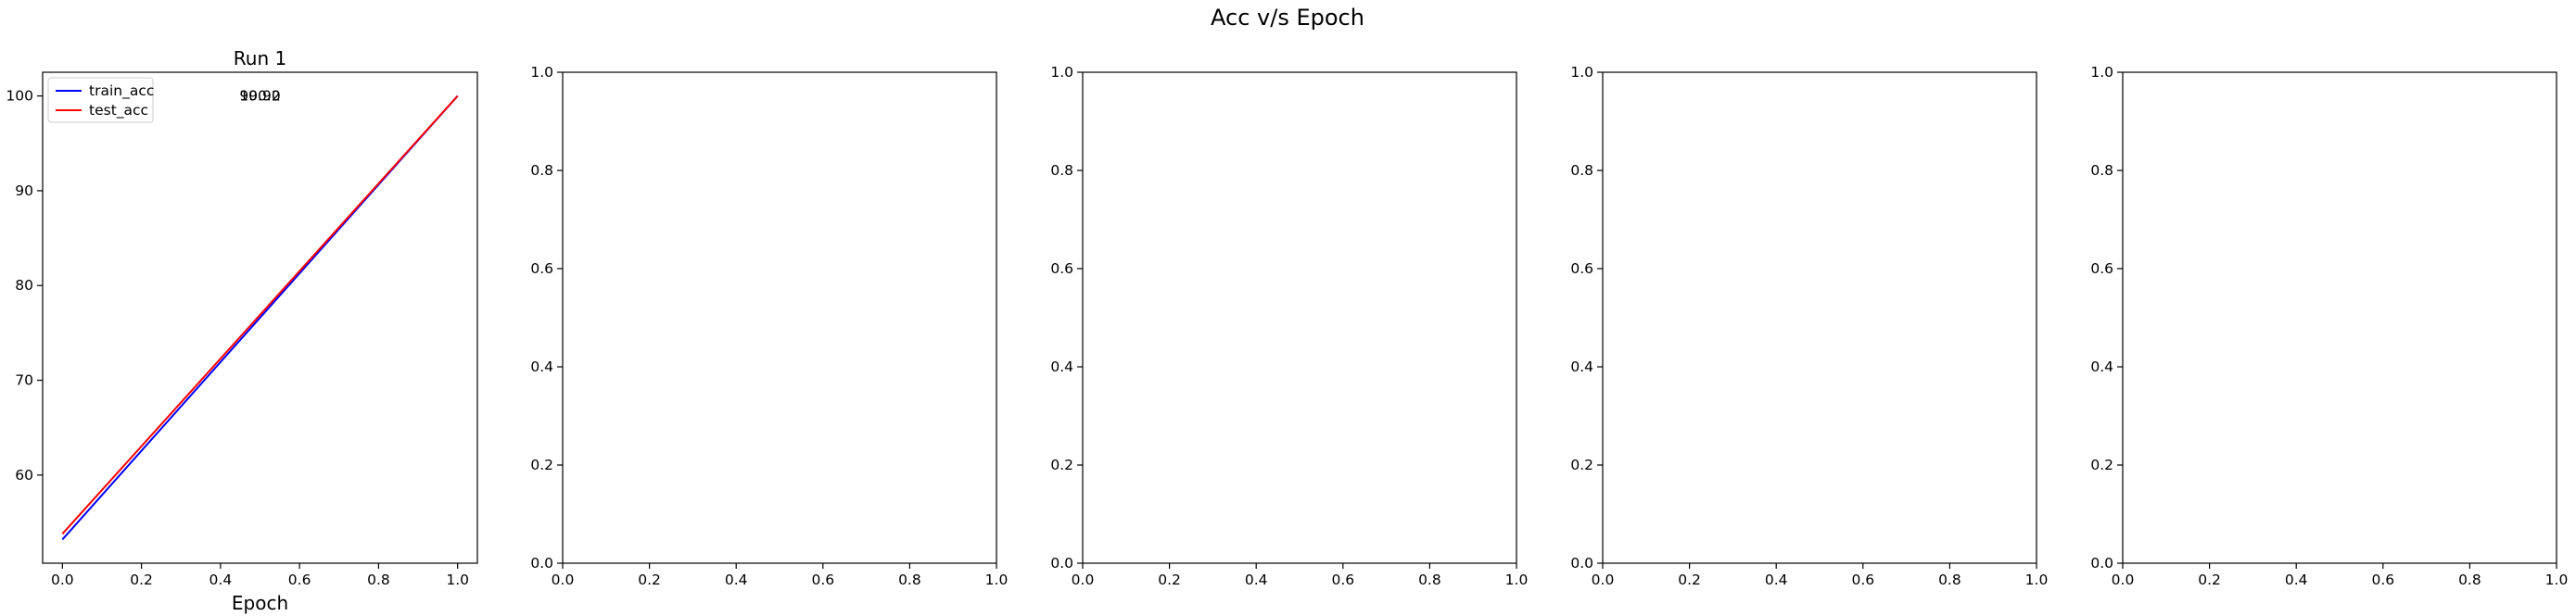 Image resolution: width=2576 pixels, height=616 pixels. I want to click on legend-label: test_acc, so click(118, 110).